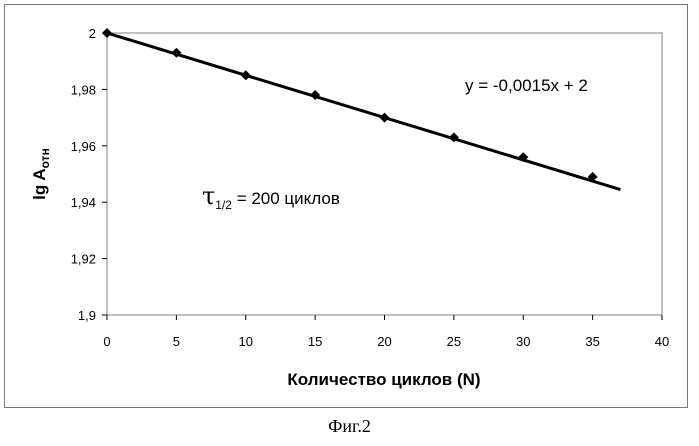 This screenshot has height=446, width=699. Describe the element at coordinates (106, 341) in the screenshot. I see `x-tick-label: 0` at that location.